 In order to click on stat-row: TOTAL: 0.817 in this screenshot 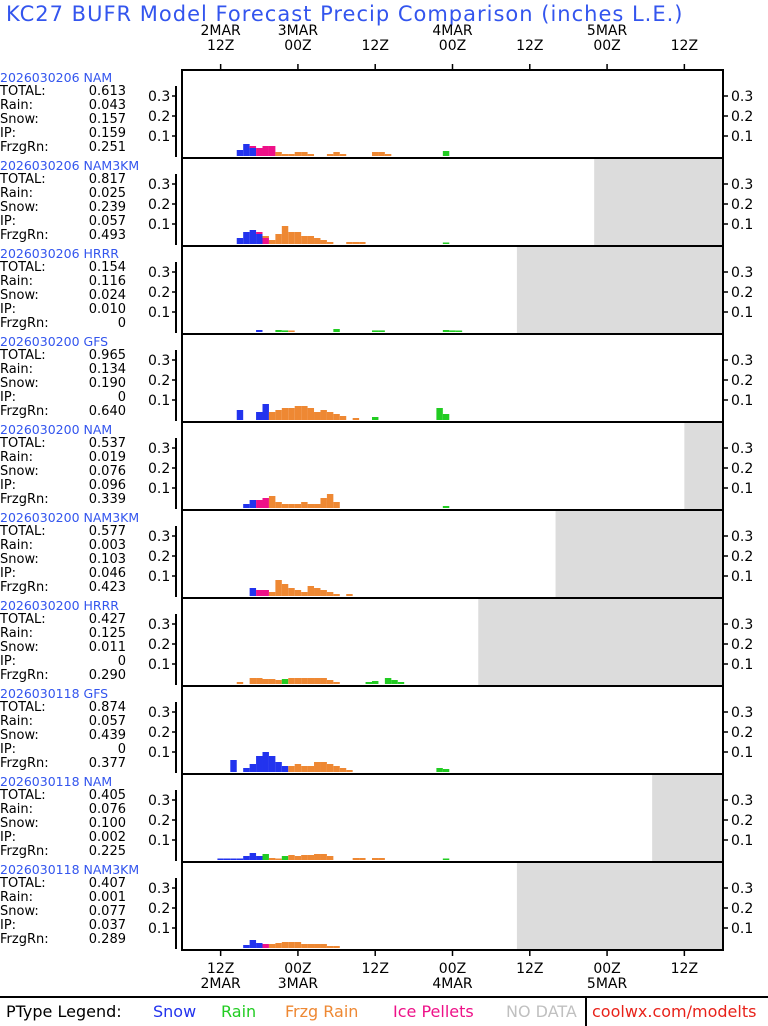, I will do `click(63, 180)`.